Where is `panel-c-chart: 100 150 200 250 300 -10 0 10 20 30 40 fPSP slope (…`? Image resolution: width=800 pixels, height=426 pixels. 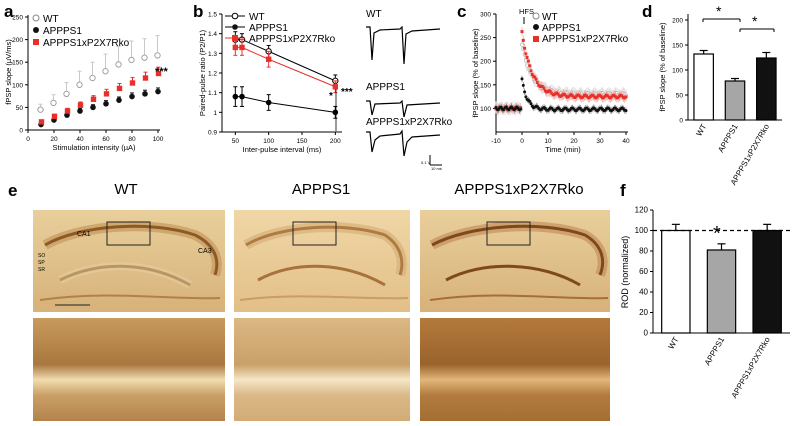 panel-c-chart: 100 150 200 250 300 -10 0 10 20 30 40 fPSP slope (… is located at coordinates (550, 80).